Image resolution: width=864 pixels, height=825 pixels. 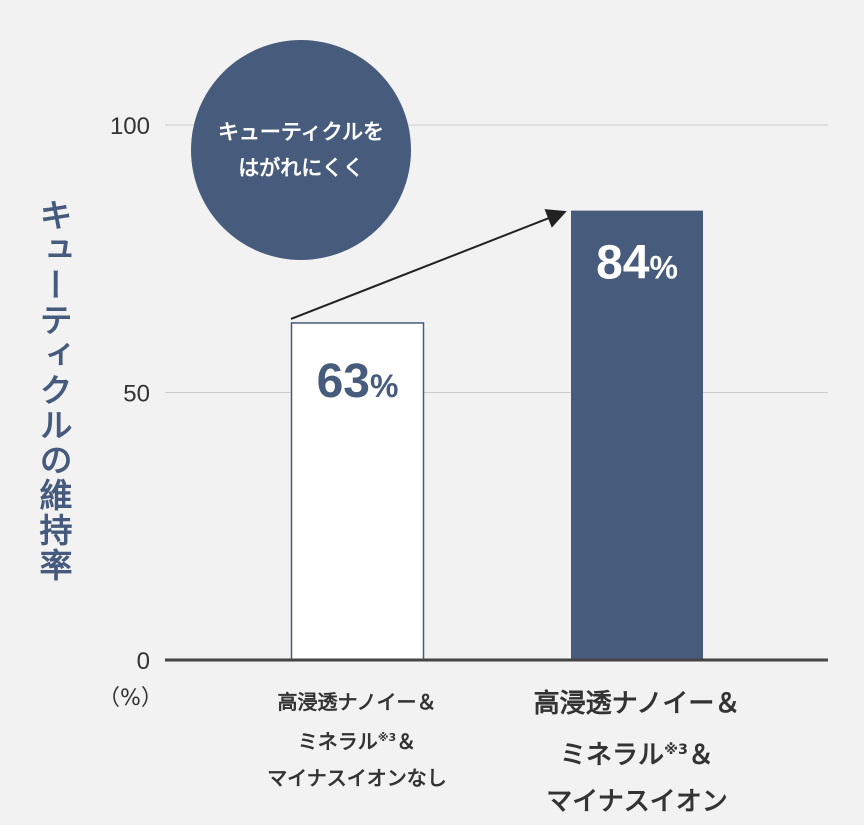 I want to click on category-label-without: 高浸透ナノイー＆ ミネラル※3＆ マイナスイオンなし, so click(x=357, y=740).